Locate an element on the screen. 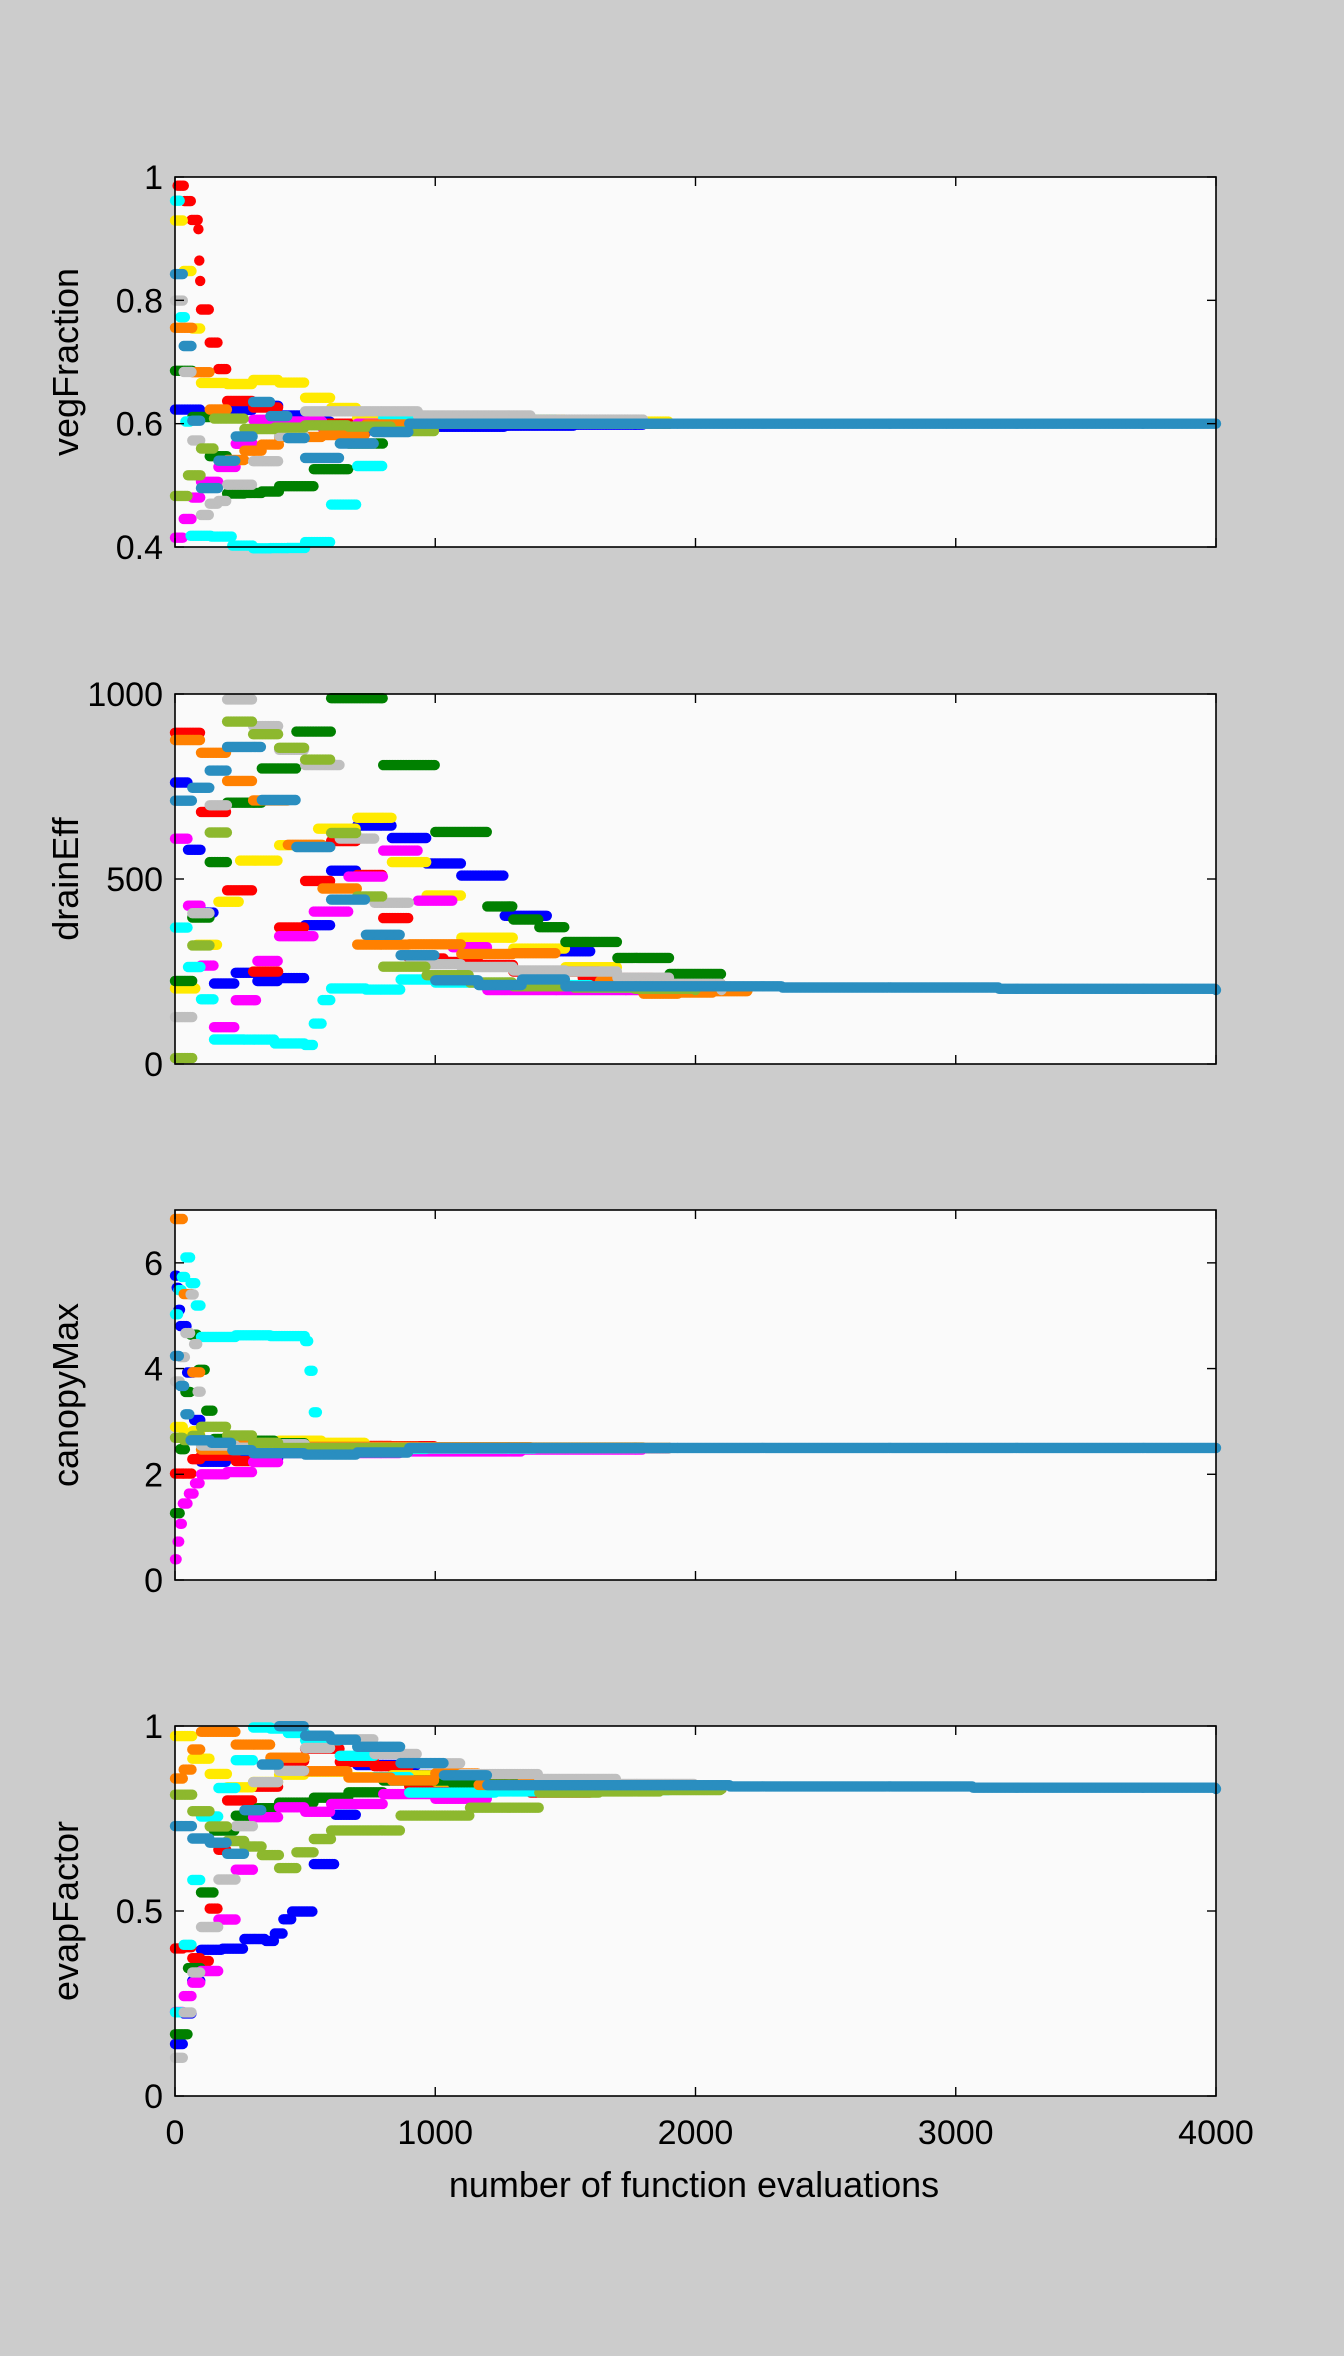  series-marks-veg-fraction is located at coordinates (695, 367).